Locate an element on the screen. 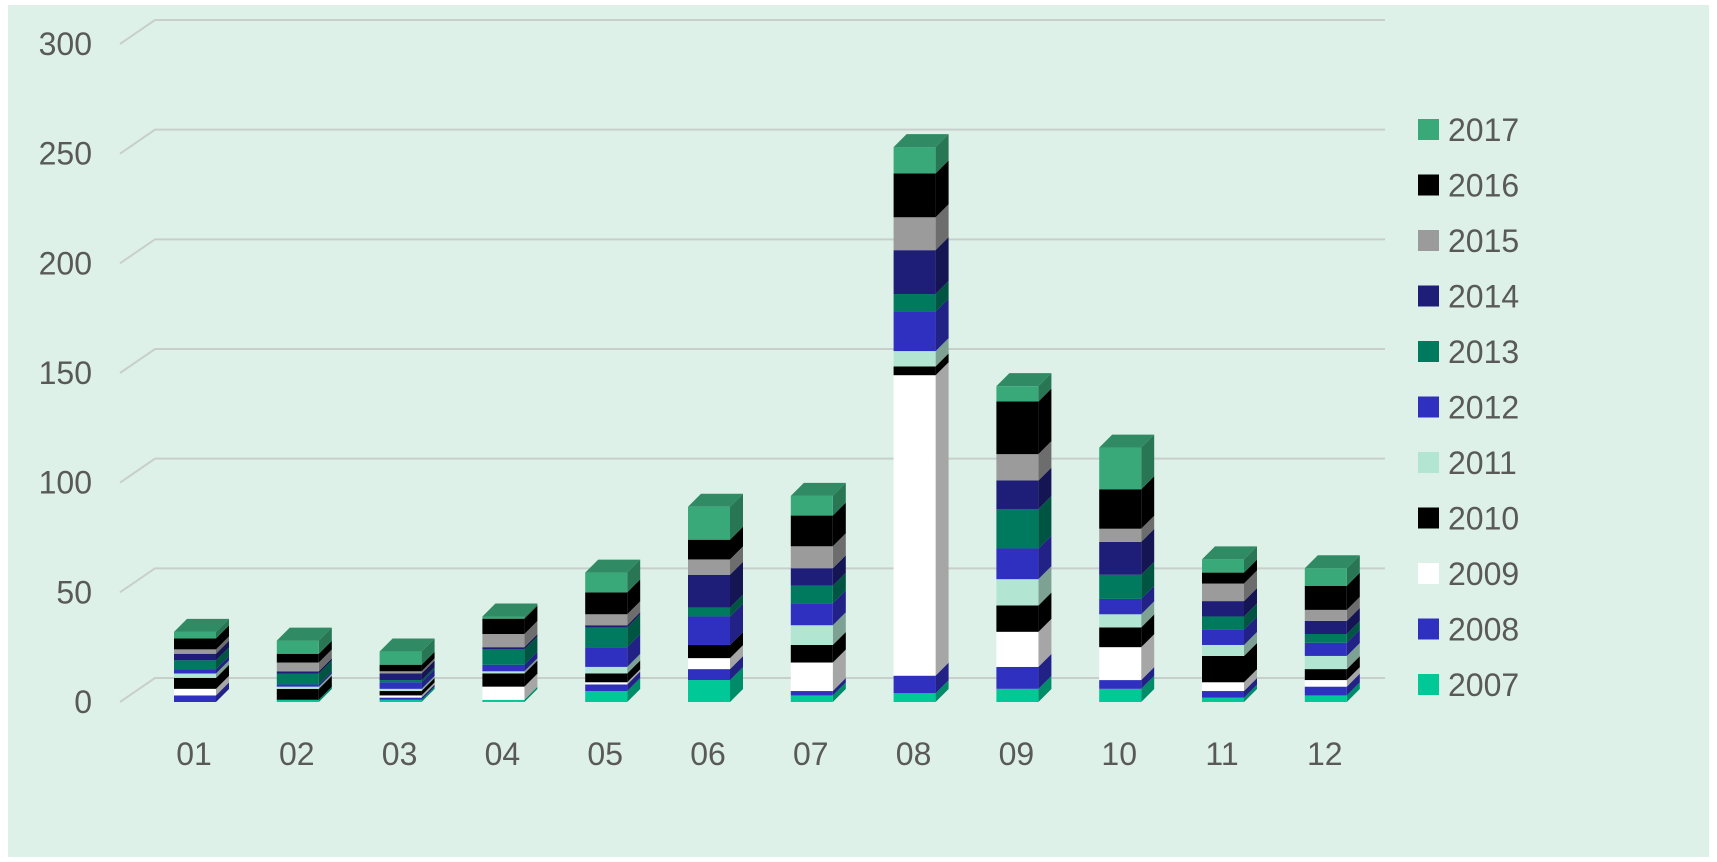 The image size is (1717, 862). y-tick-label: 150 is located at coordinates (65, 373).